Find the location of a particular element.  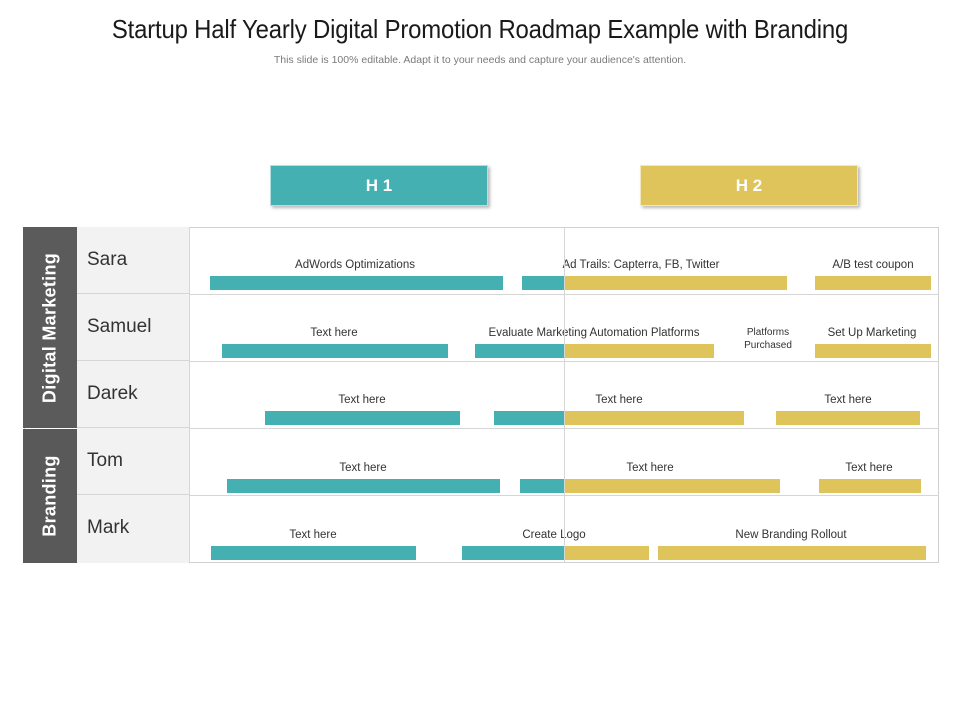

phase-header-h2: H 2 is located at coordinates (749, 185).